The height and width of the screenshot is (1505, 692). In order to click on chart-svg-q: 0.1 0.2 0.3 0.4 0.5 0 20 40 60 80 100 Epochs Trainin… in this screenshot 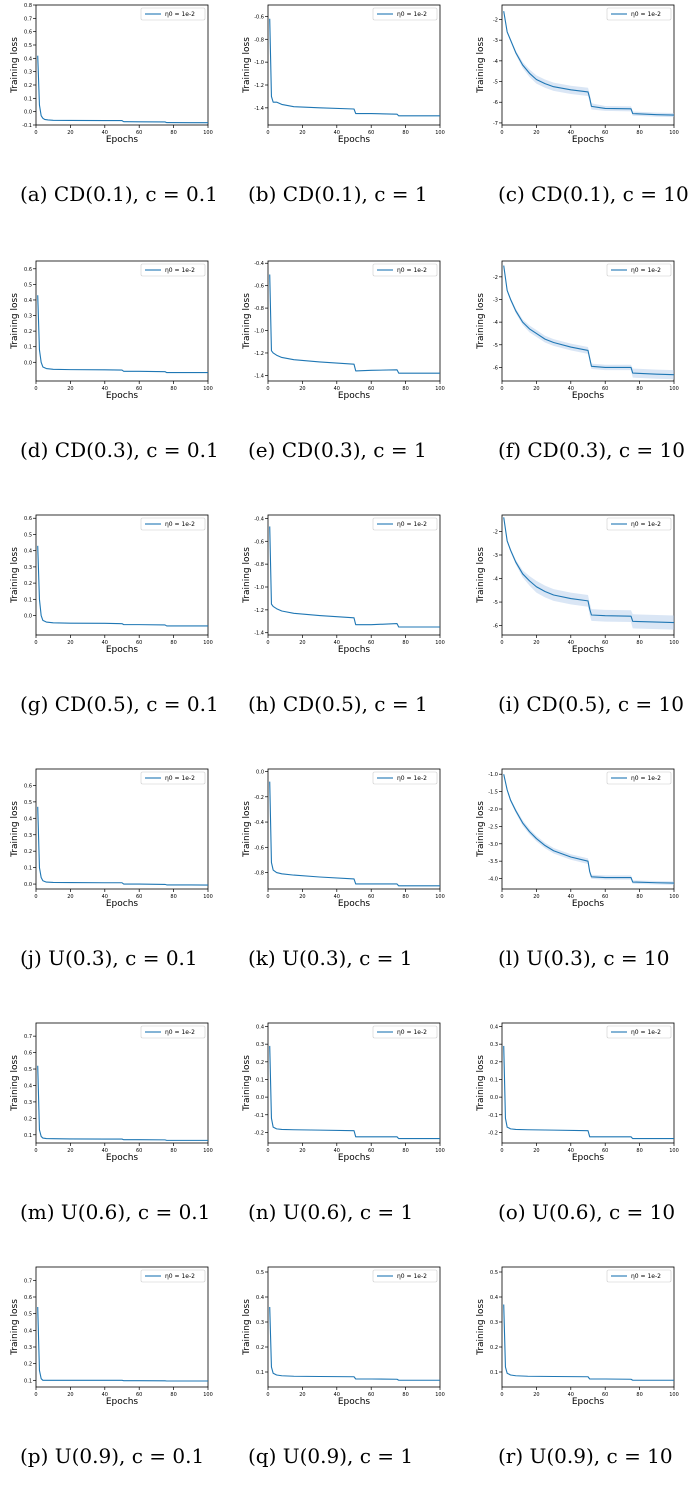, I will do `click(343, 1336)`.